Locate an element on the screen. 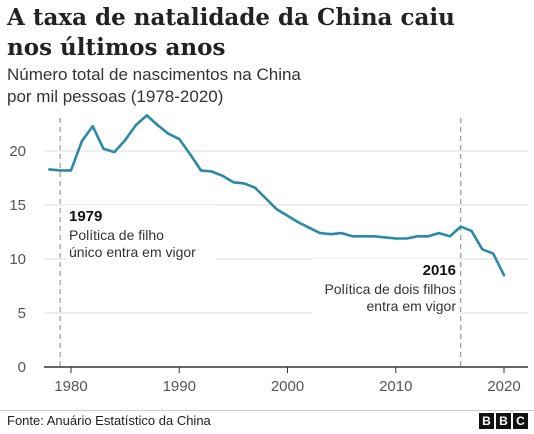 Image resolution: width=534 pixels, height=434 pixels. data-point-1996 is located at coordinates (244, 183).